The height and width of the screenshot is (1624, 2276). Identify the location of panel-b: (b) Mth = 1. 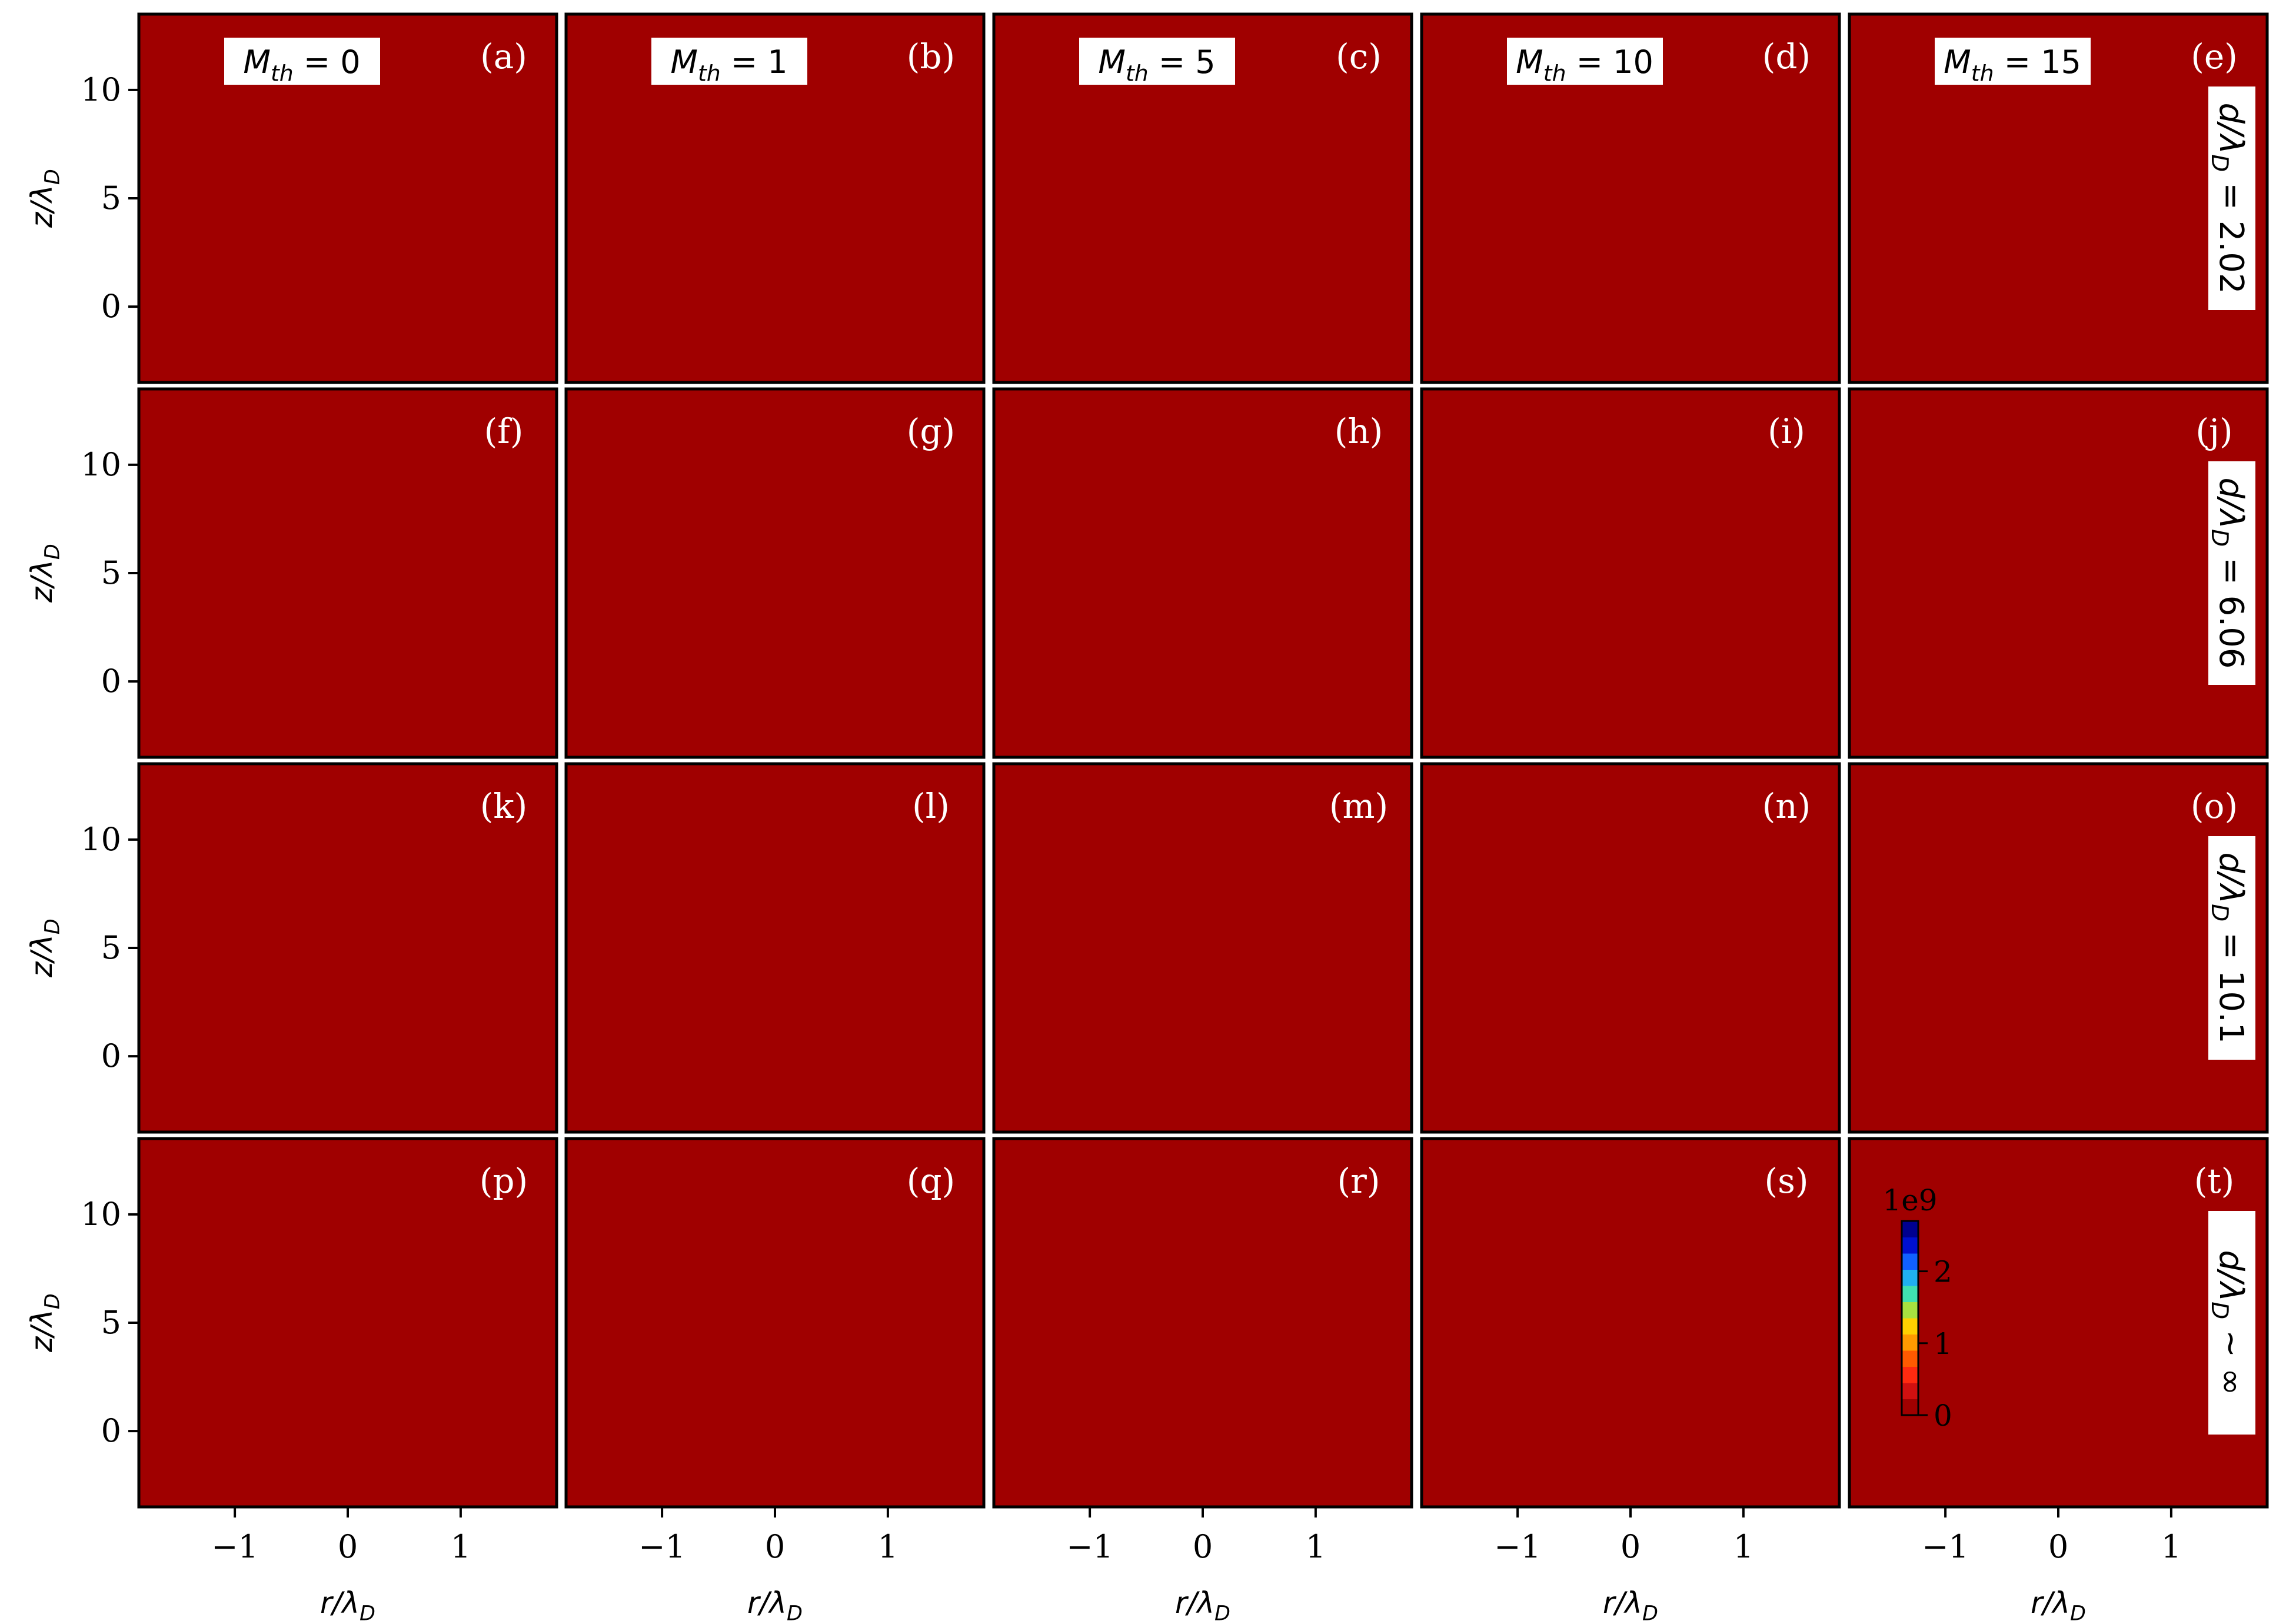
(775, 198).